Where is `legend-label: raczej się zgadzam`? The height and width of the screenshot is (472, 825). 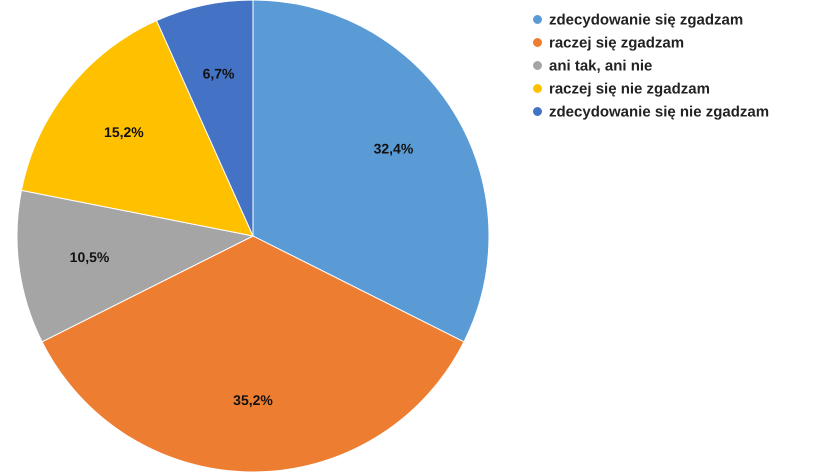
legend-label: raczej się zgadzam is located at coordinates (616, 43).